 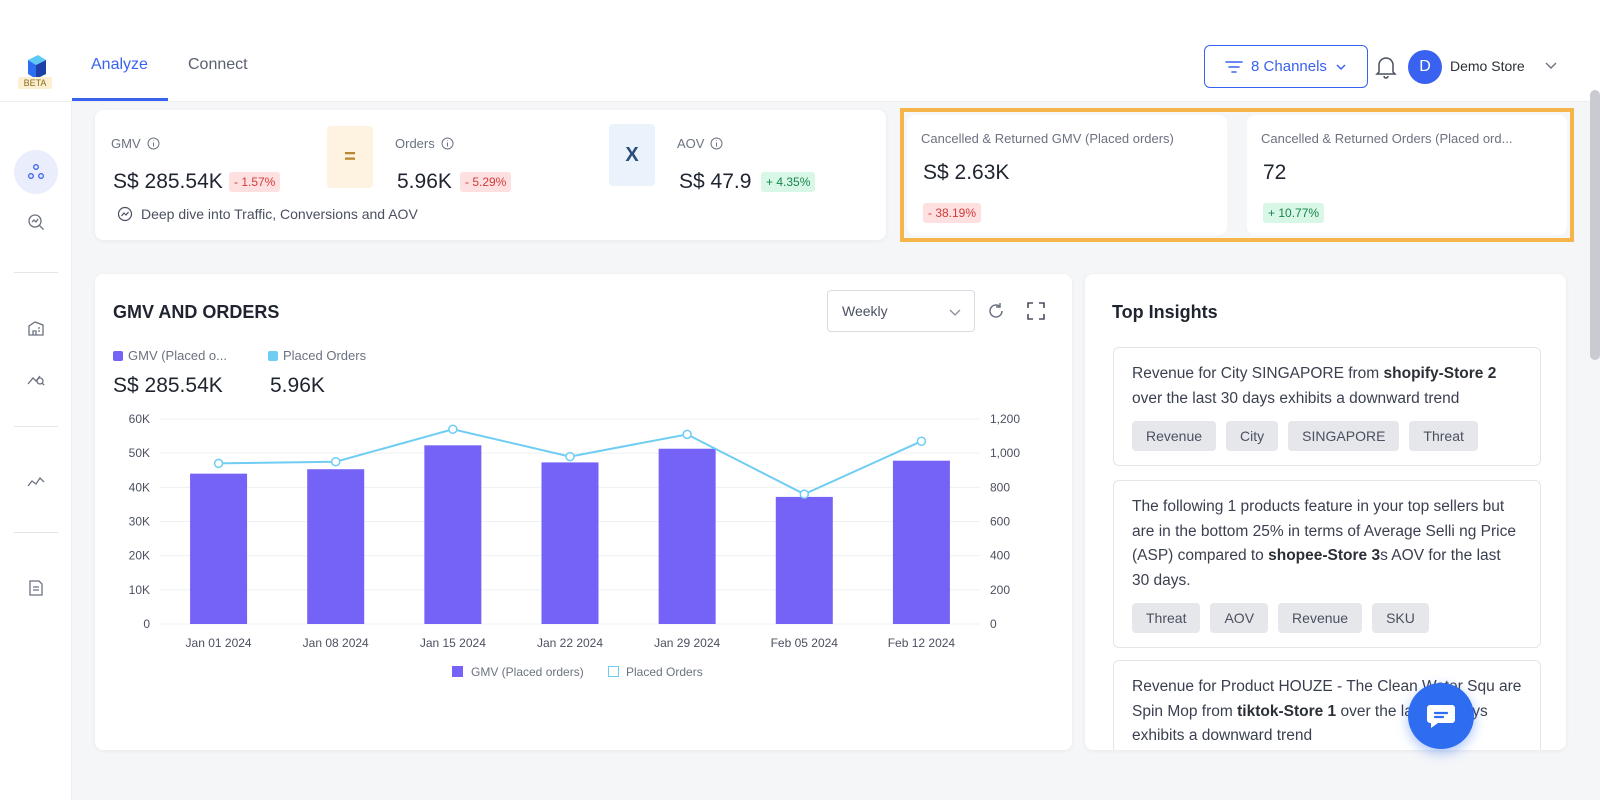 I want to click on insights-title: Top Insights, so click(x=1165, y=312).